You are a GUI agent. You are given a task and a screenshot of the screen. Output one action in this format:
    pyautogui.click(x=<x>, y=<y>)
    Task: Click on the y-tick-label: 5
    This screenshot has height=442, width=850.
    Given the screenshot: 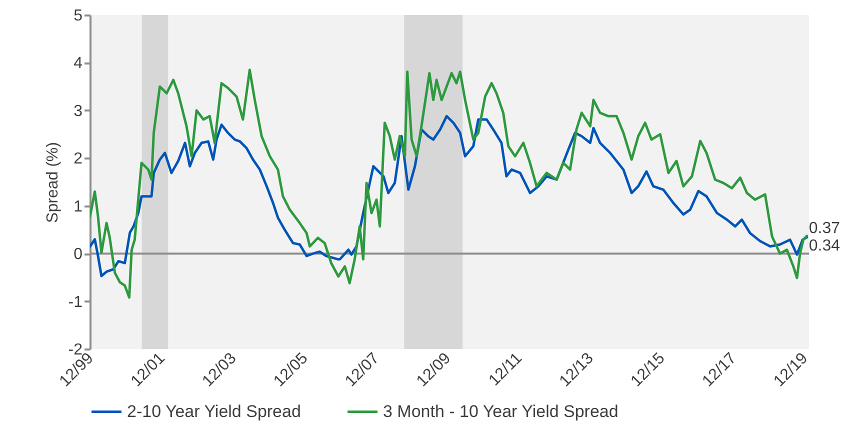 What is the action you would take?
    pyautogui.click(x=78, y=16)
    